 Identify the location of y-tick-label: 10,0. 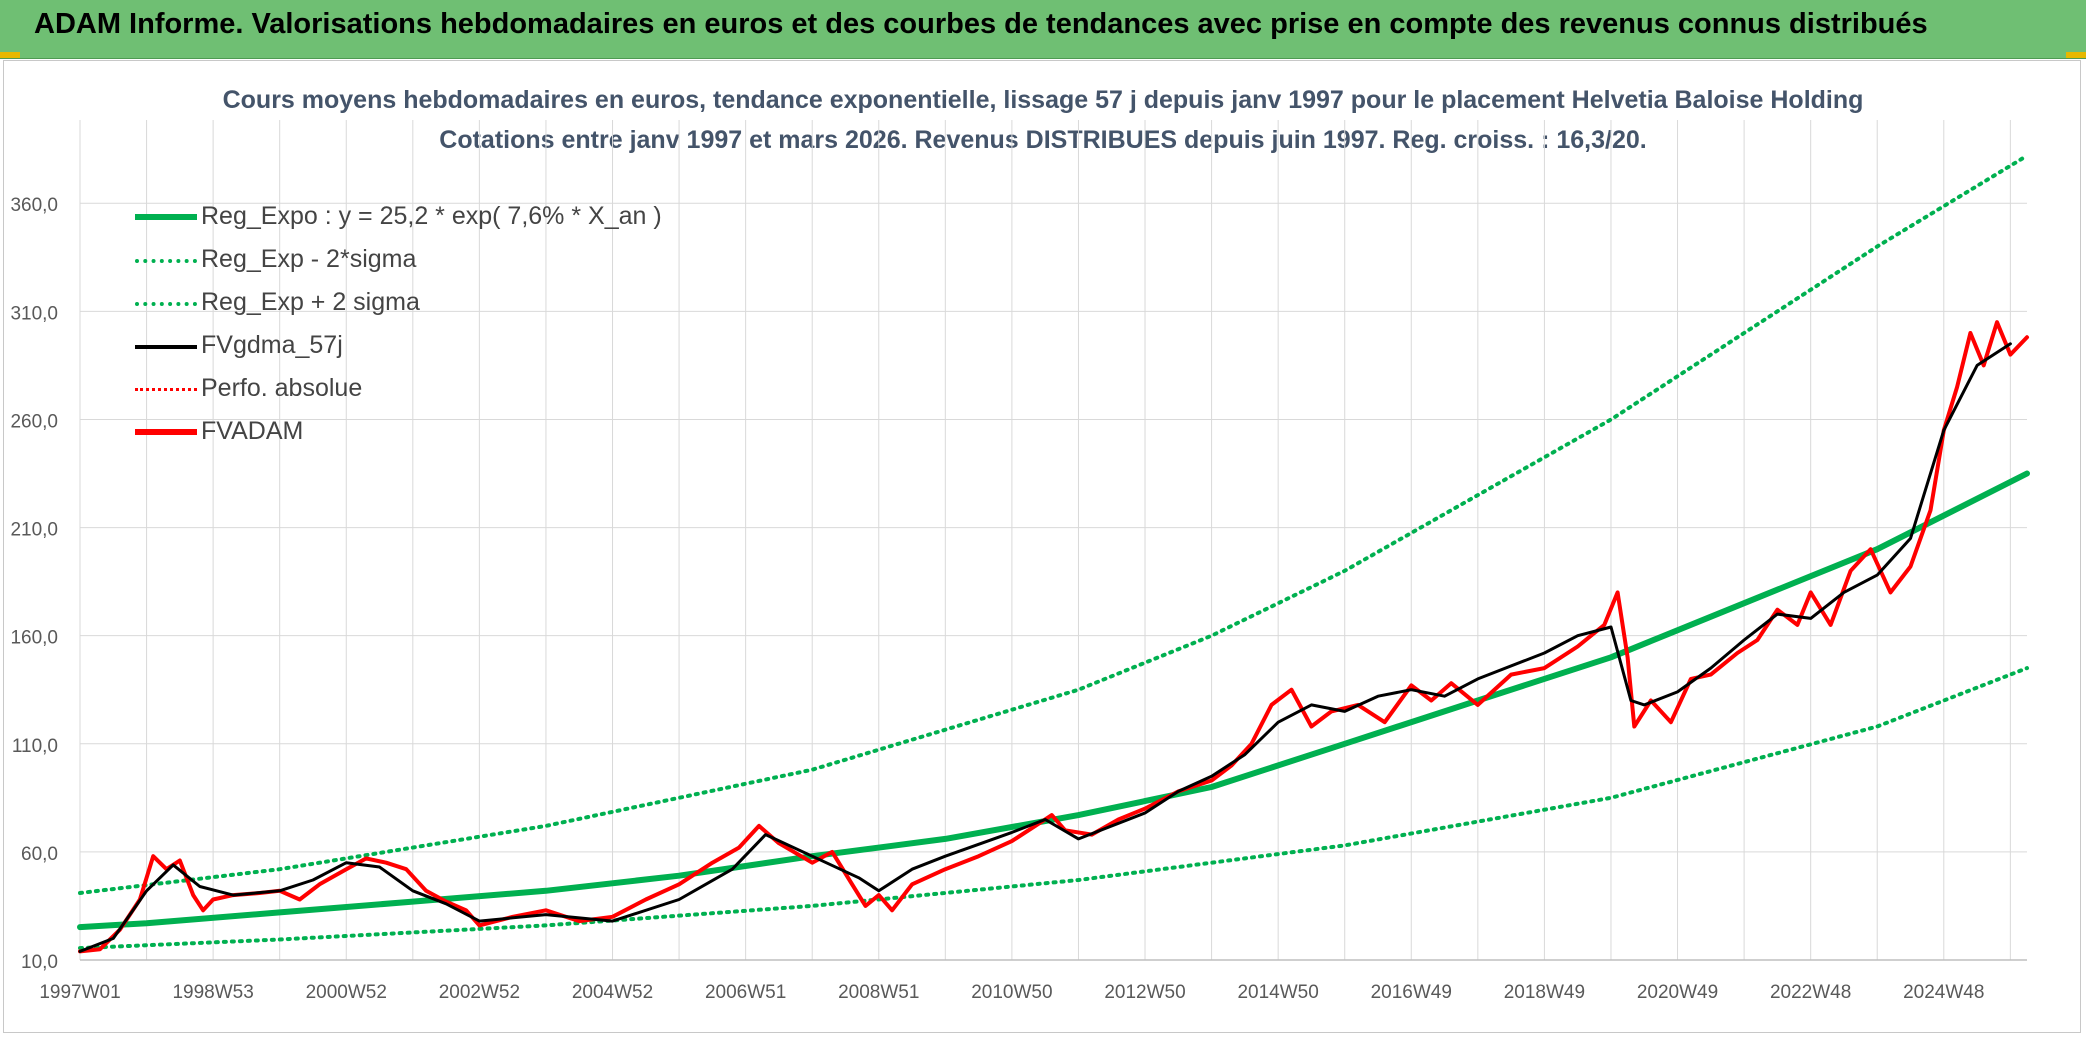
(39, 962).